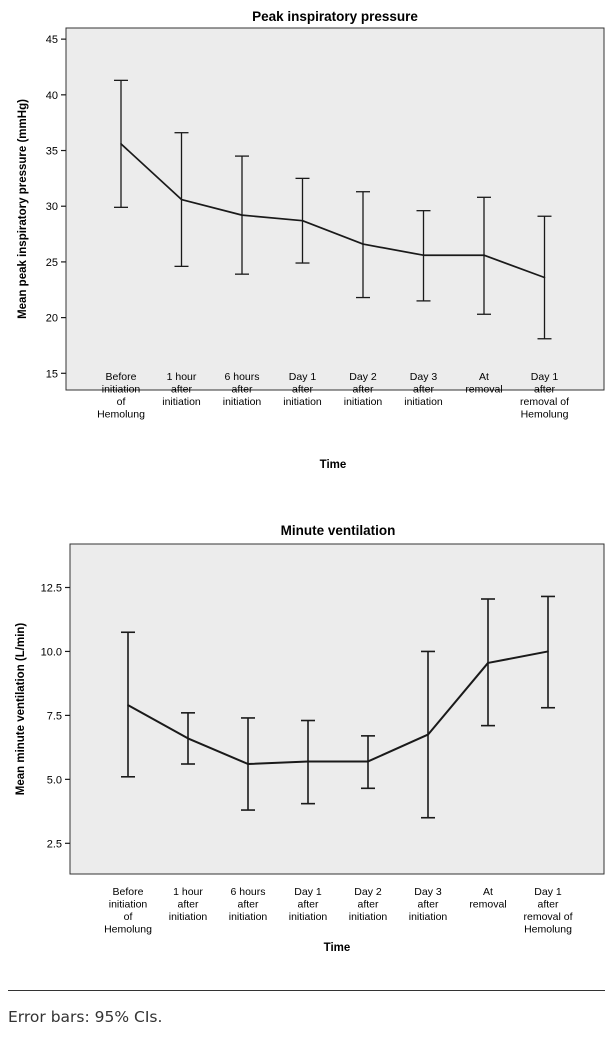 The width and height of the screenshot is (605, 1048). What do you see at coordinates (335, 16) in the screenshot?
I see `chart-title: Peak inspiratory pressure` at bounding box center [335, 16].